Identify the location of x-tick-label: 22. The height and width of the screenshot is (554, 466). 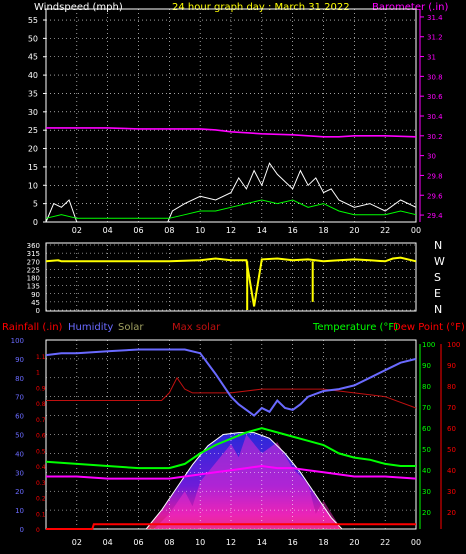
(385, 542).